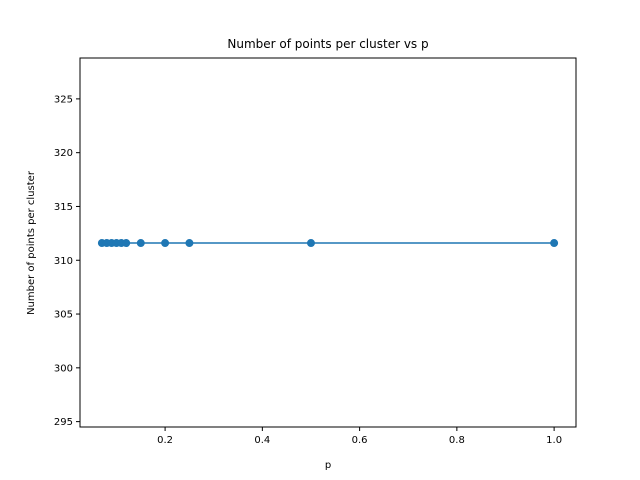  I want to click on y-tick-label: 305, so click(63, 315).